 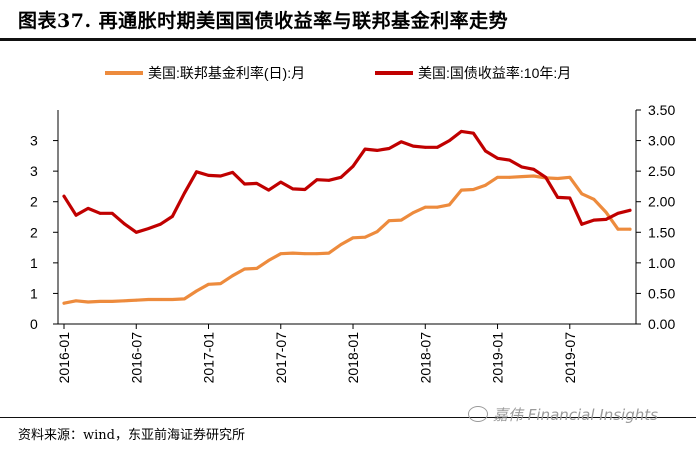 I want to click on left-tick-label: 0, so click(x=34, y=324).